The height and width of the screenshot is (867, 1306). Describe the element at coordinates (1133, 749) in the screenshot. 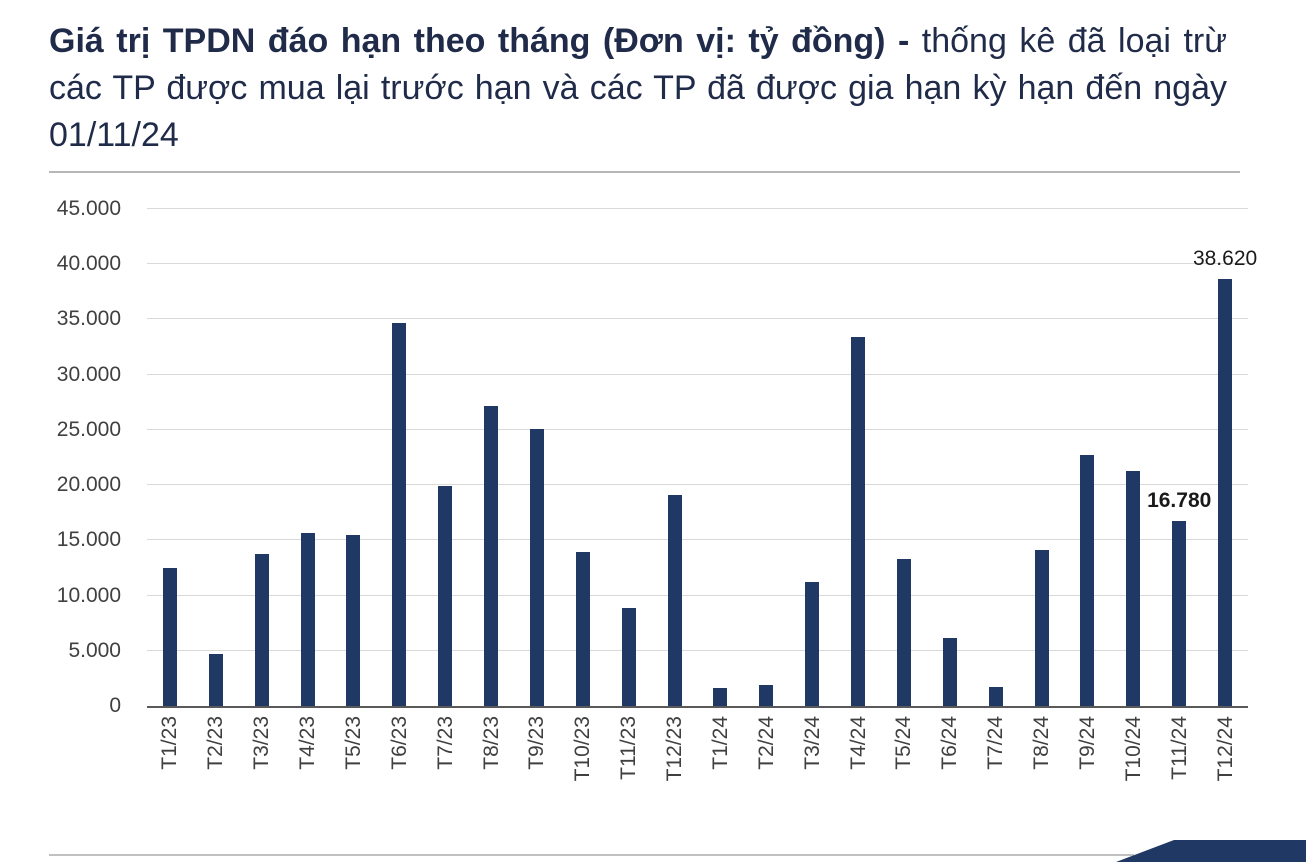

I see `x-axis-label: T10/24` at that location.